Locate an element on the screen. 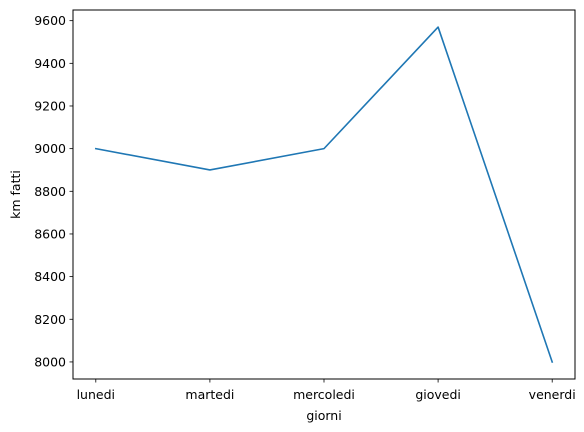 The width and height of the screenshot is (584, 432). y-axis-ticks: 8000 8200 8400 8600 8800 9000 9200 9400 9600 is located at coordinates (53, 191).